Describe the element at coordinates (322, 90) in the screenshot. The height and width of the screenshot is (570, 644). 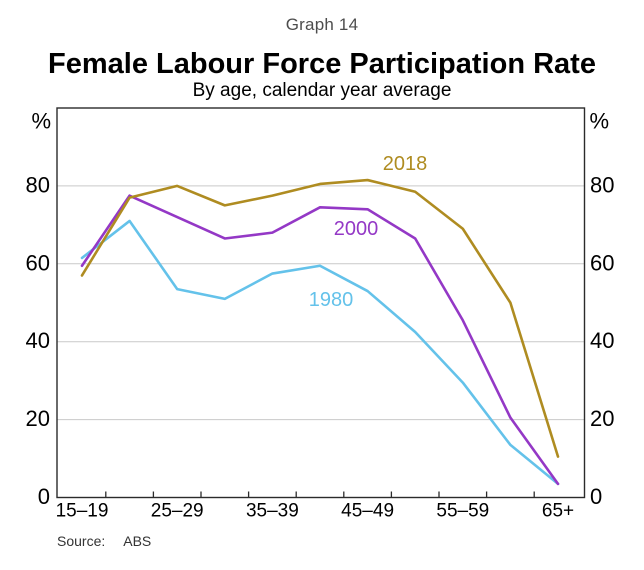
I see `chart-subtitle: By age, calendar year average` at that location.